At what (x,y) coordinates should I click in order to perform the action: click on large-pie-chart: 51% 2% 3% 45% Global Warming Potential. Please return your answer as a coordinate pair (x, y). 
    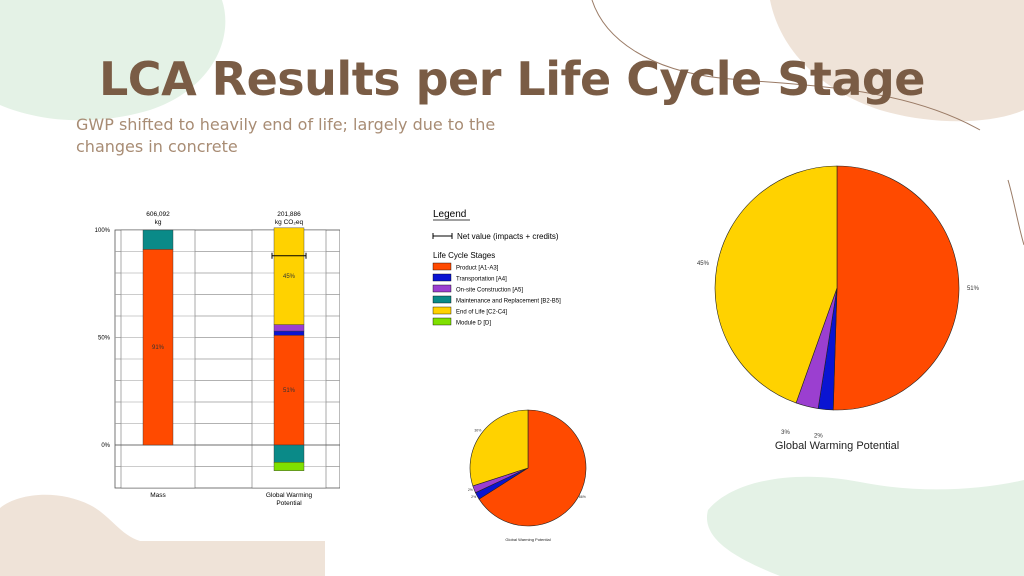
    Looking at the image, I should click on (838, 308).